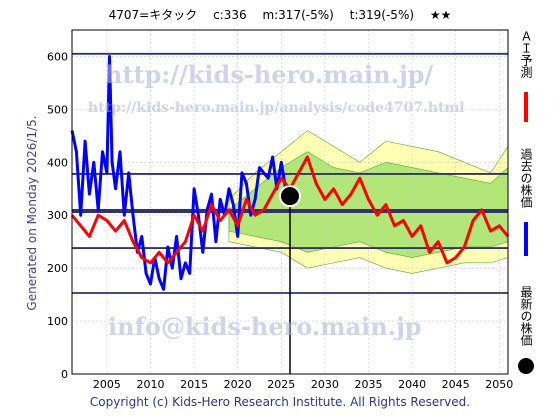  I want to click on x-tick-label: 2035, so click(368, 384).